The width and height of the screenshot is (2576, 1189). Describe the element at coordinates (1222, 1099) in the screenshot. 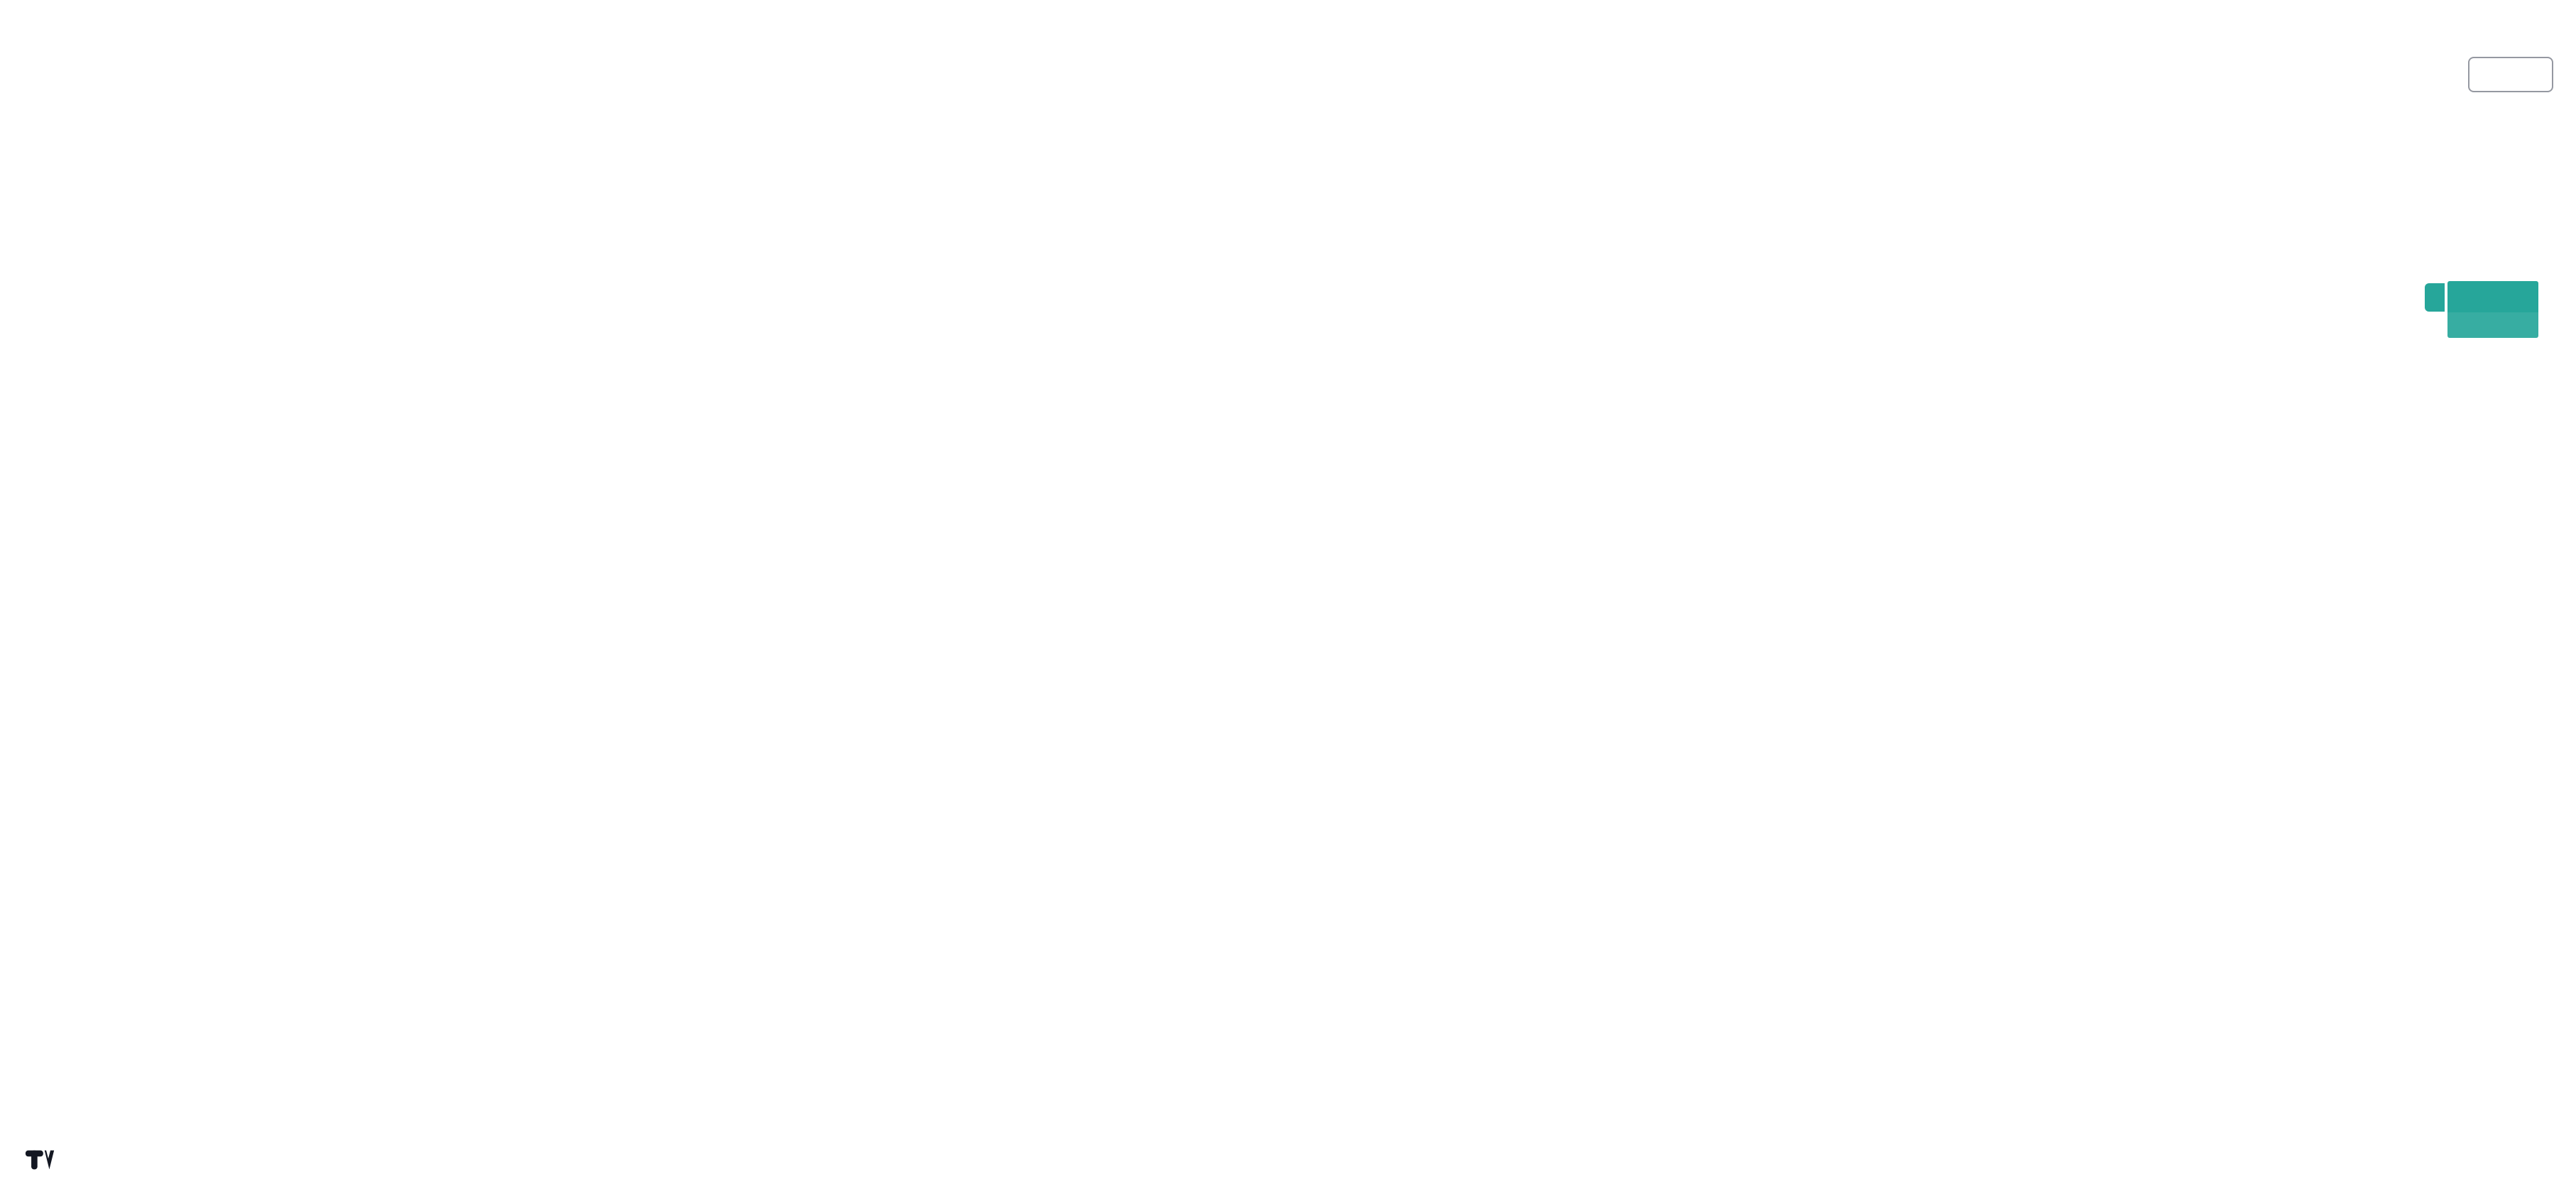

I see `time-axis` at that location.